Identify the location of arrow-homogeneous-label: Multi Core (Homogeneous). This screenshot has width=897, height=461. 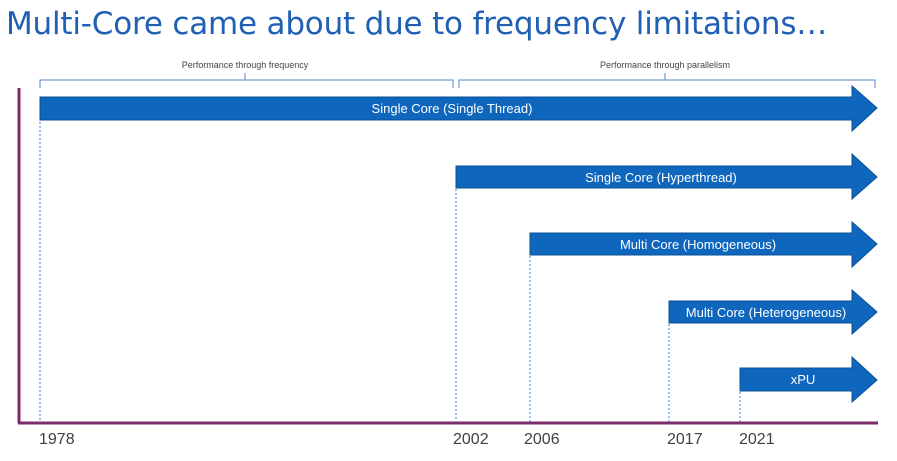
(698, 244).